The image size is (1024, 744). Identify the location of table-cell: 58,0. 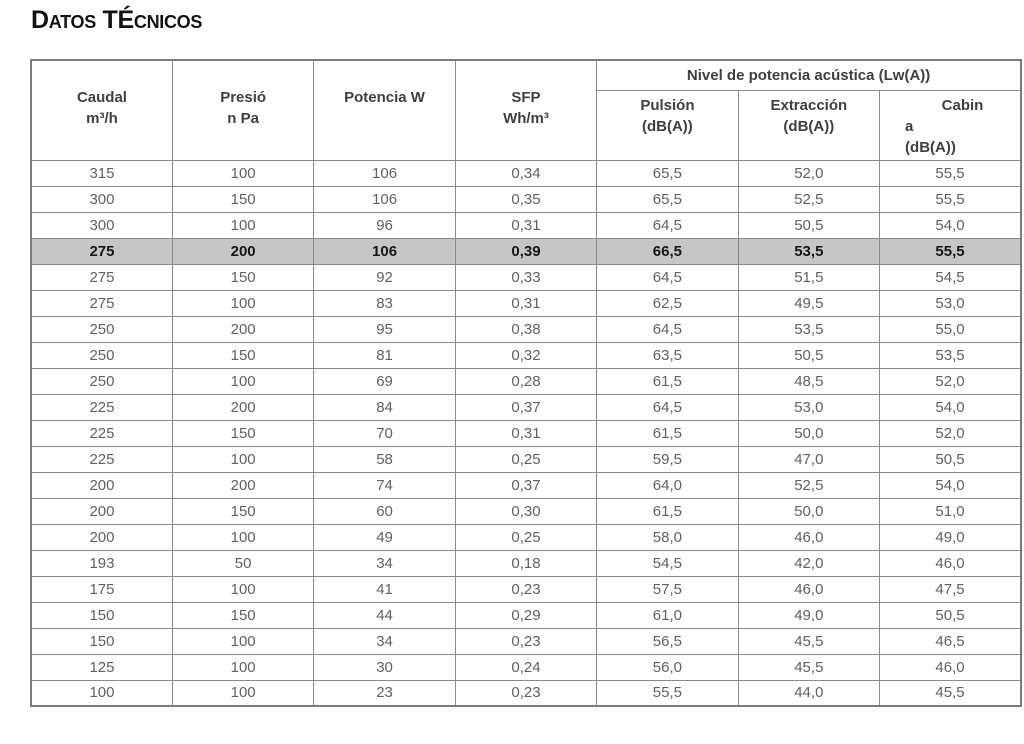
(667, 537).